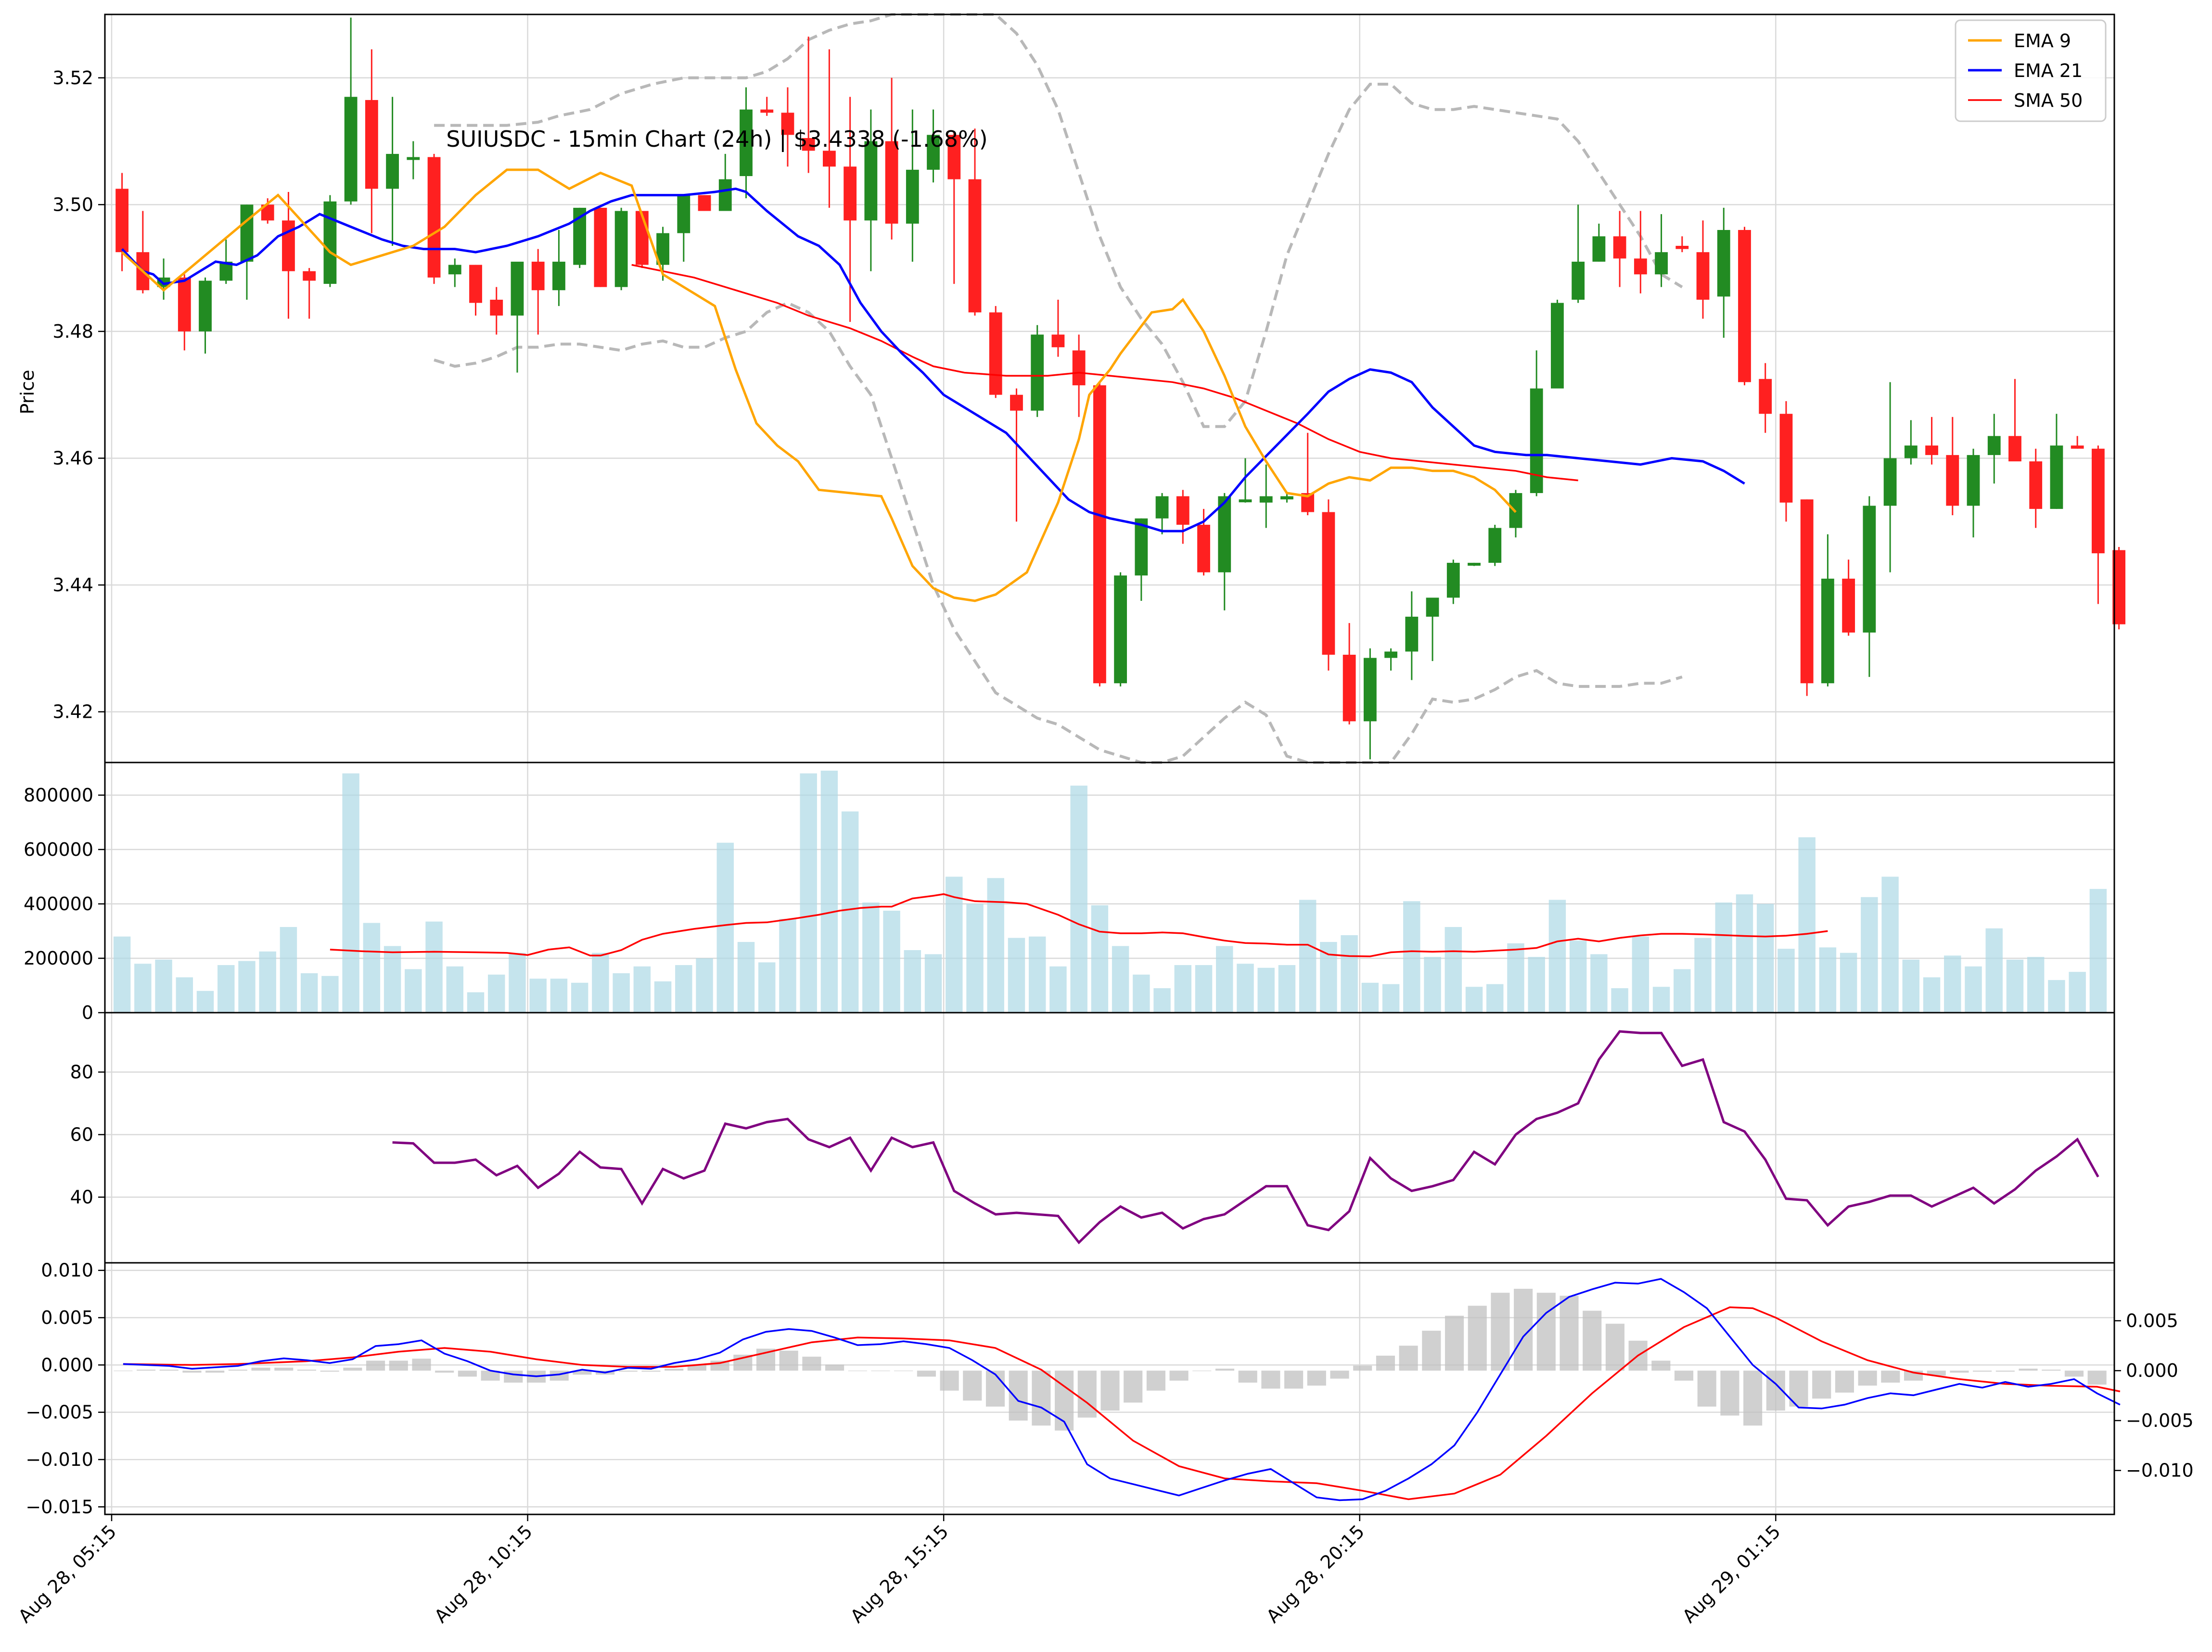 This screenshot has height=1652, width=2212. I want to click on volume-bars, so click(1110, 891).